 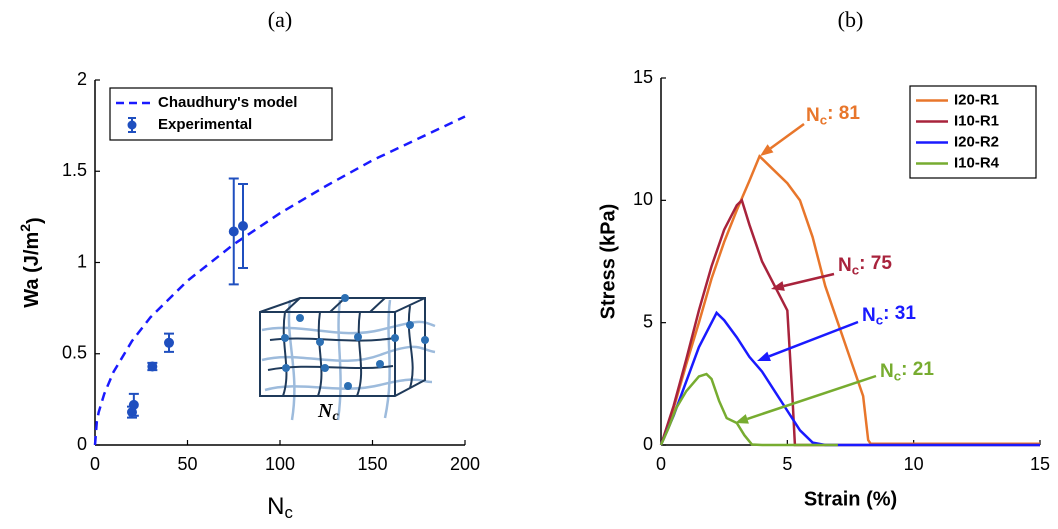 I want to click on x-tick-label: 15, so click(x=1040, y=464).